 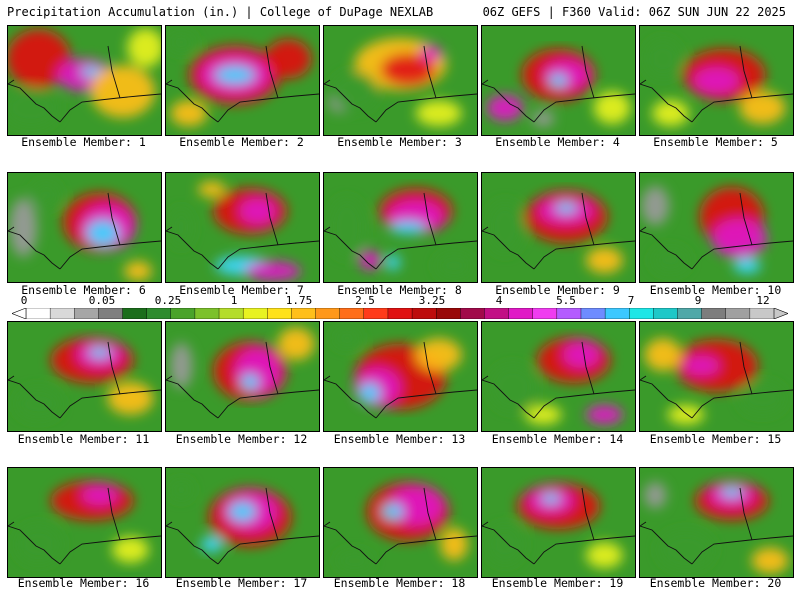 I want to click on ensemble-member-label: Ensemble Member: 20, so click(x=715, y=583).